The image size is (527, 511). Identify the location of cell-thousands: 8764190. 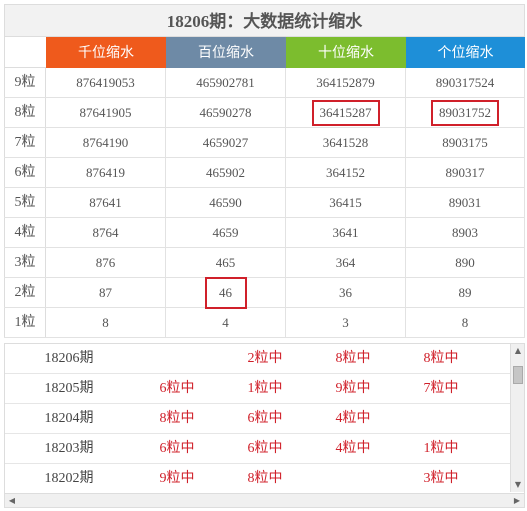
(106, 142).